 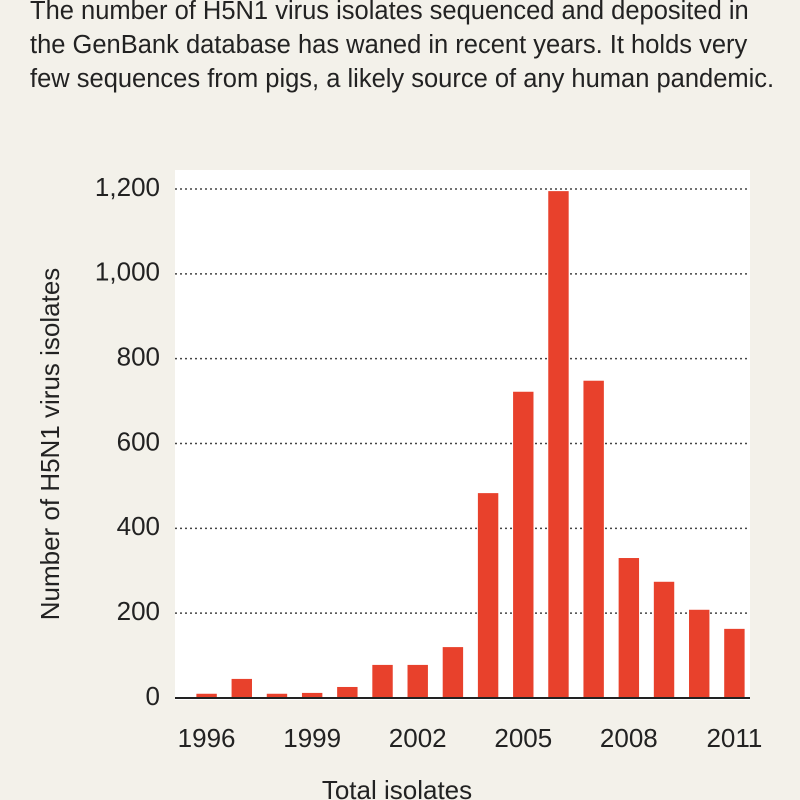 What do you see at coordinates (629, 738) in the screenshot?
I see `x-tick-label: 2008` at bounding box center [629, 738].